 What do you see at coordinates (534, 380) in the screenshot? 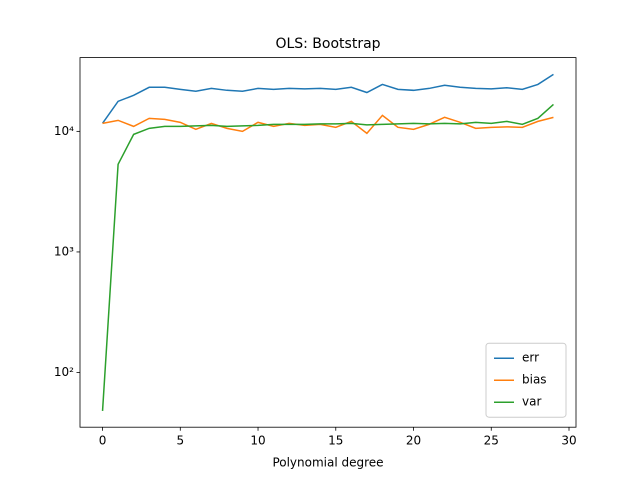
I see `legend-label: bias` at bounding box center [534, 380].